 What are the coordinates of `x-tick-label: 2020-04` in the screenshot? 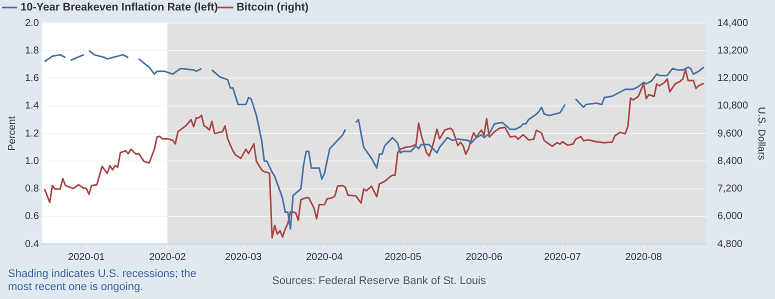 It's located at (325, 257).